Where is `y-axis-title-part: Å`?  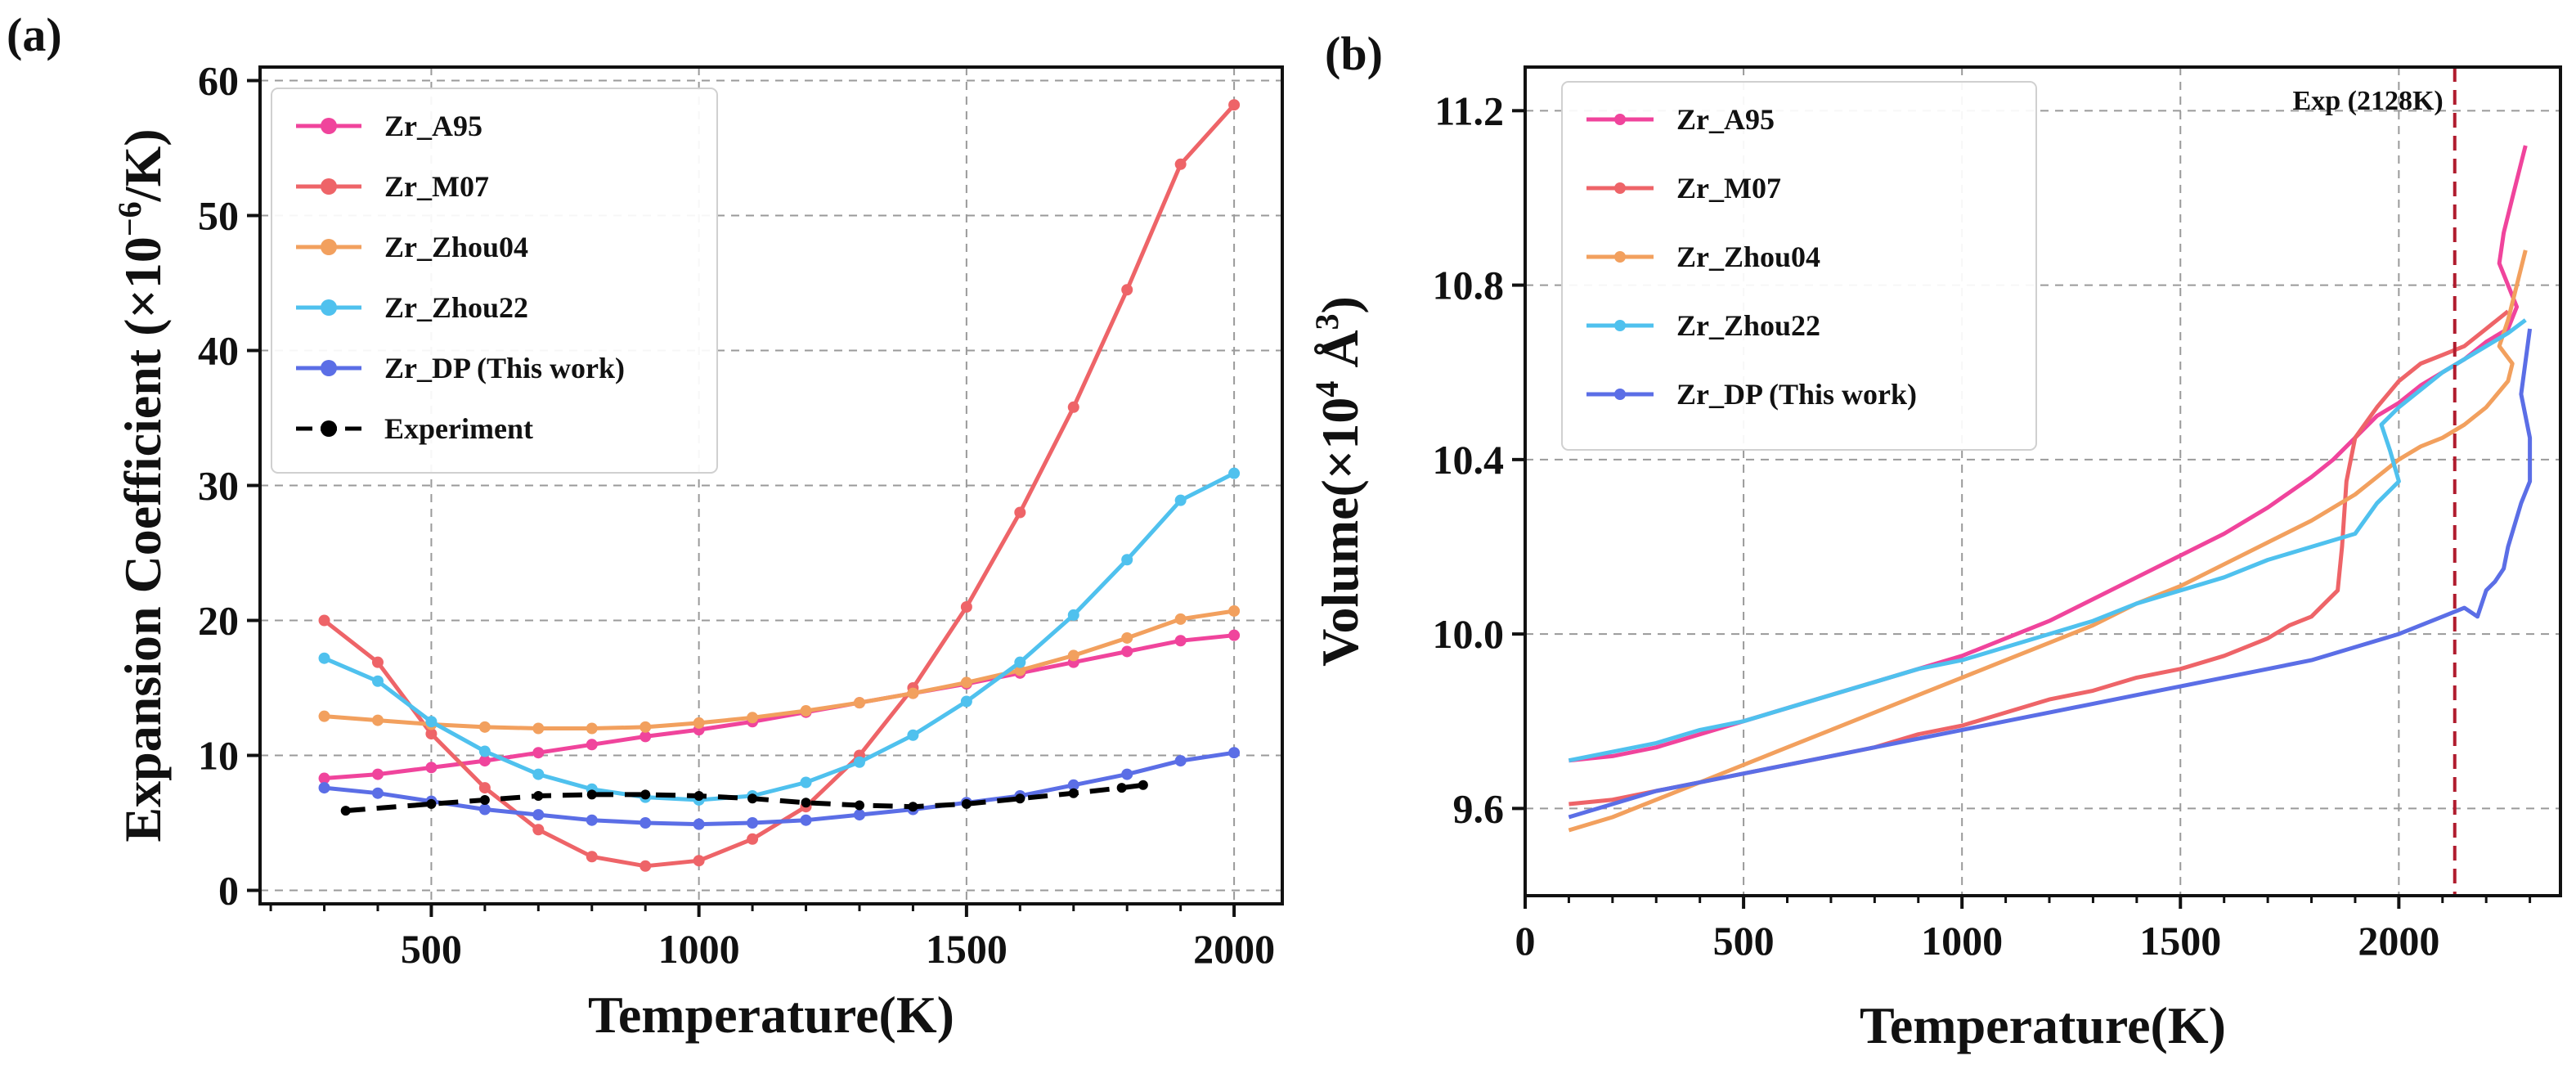 y-axis-title-part: Å is located at coordinates (1340, 355).